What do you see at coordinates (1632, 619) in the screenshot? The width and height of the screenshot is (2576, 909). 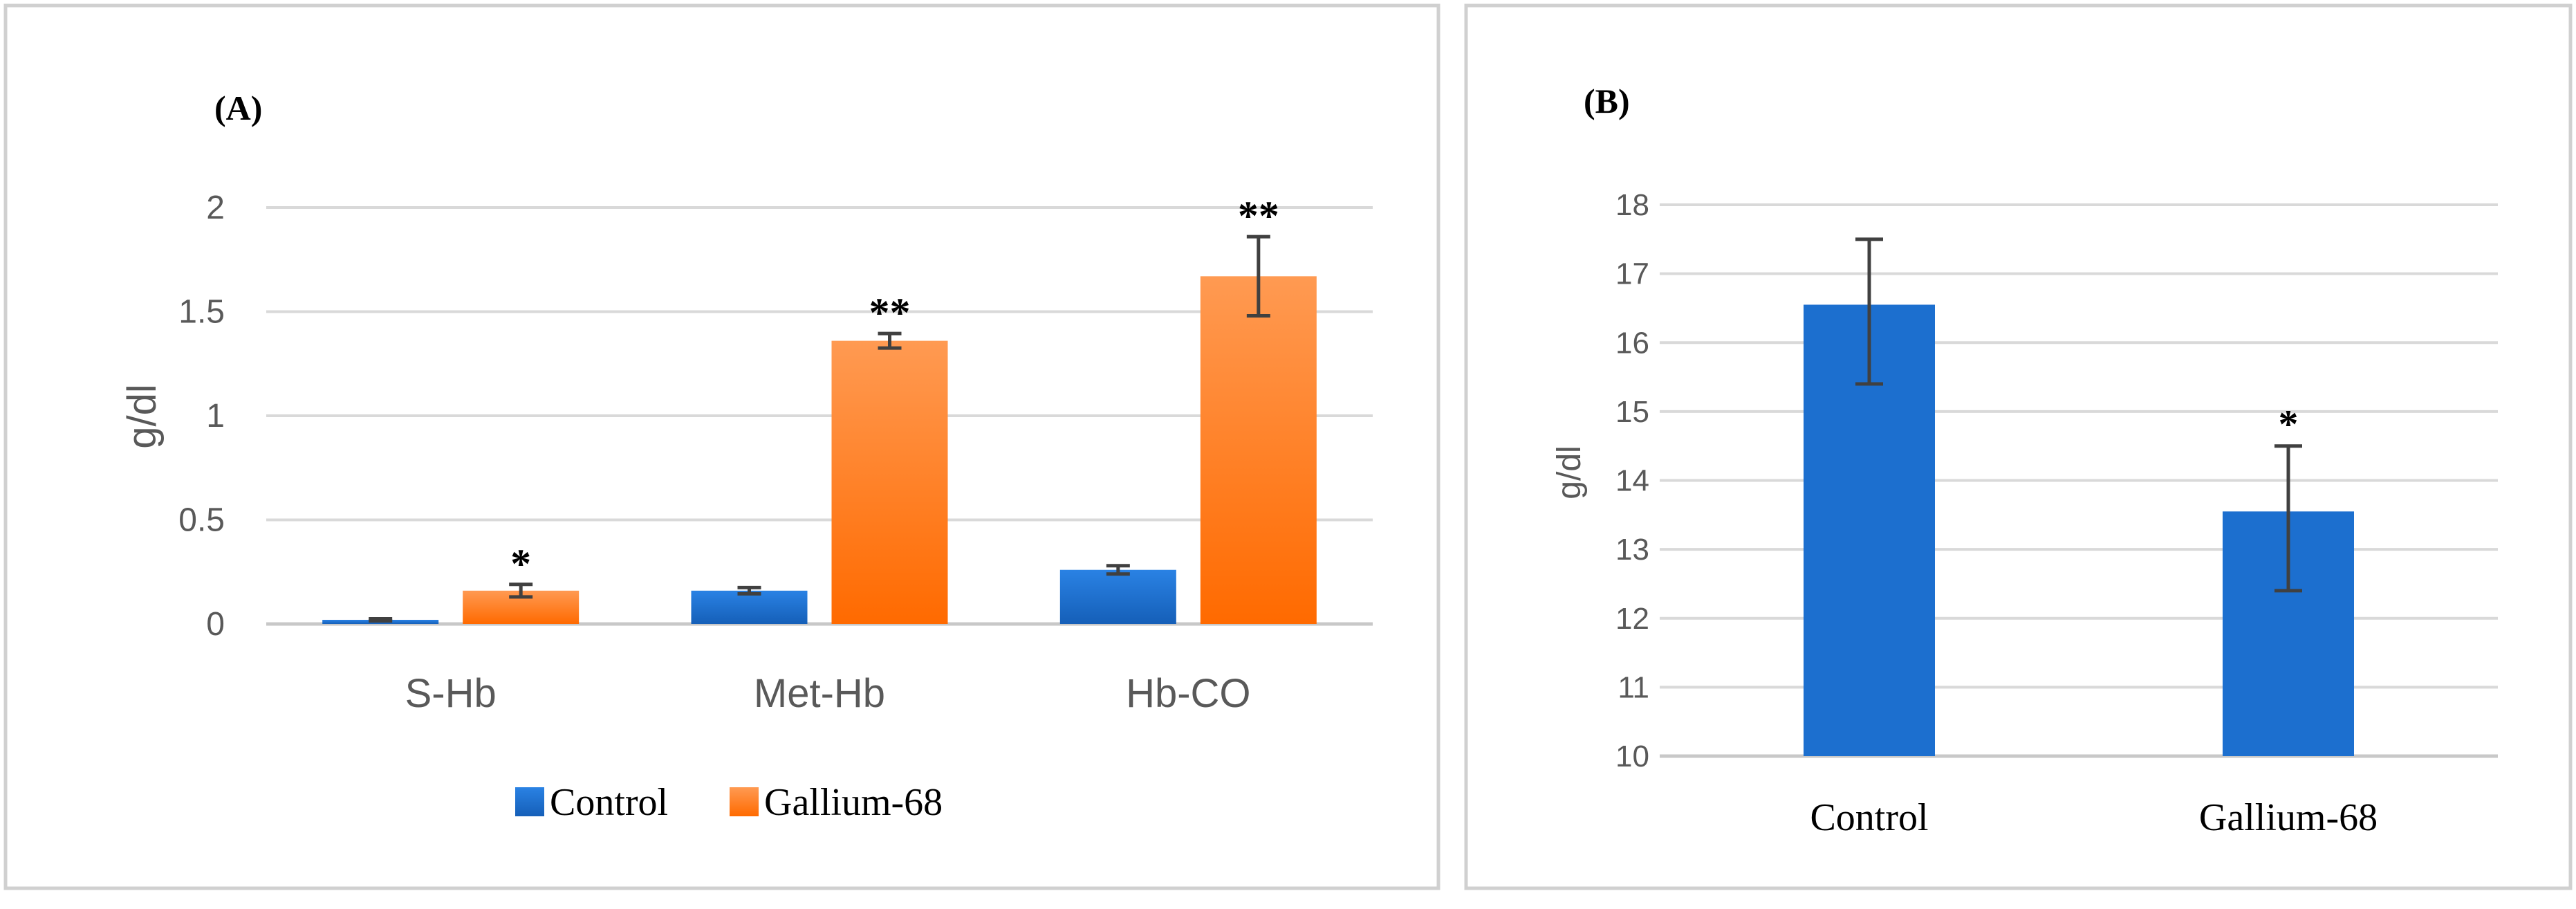 I see `panel-b-y-tick-label: 12` at bounding box center [1632, 619].